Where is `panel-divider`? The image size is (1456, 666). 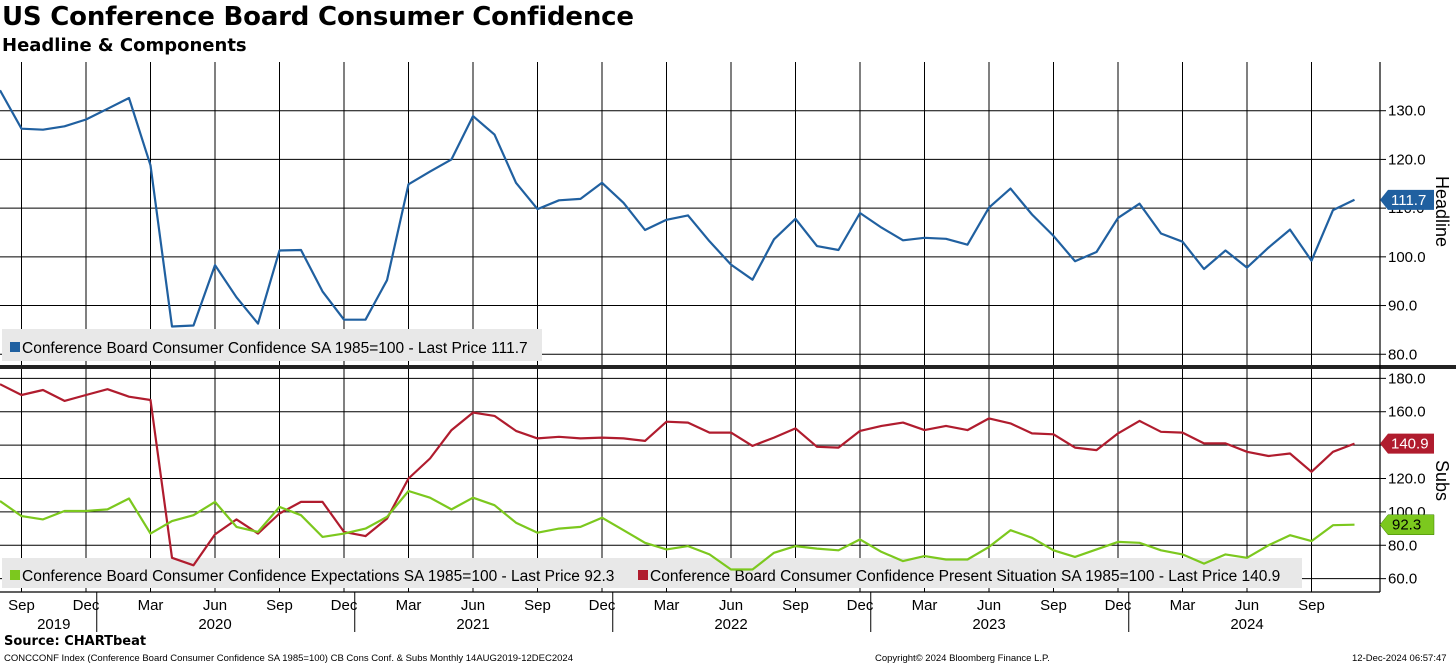
panel-divider is located at coordinates (728, 367).